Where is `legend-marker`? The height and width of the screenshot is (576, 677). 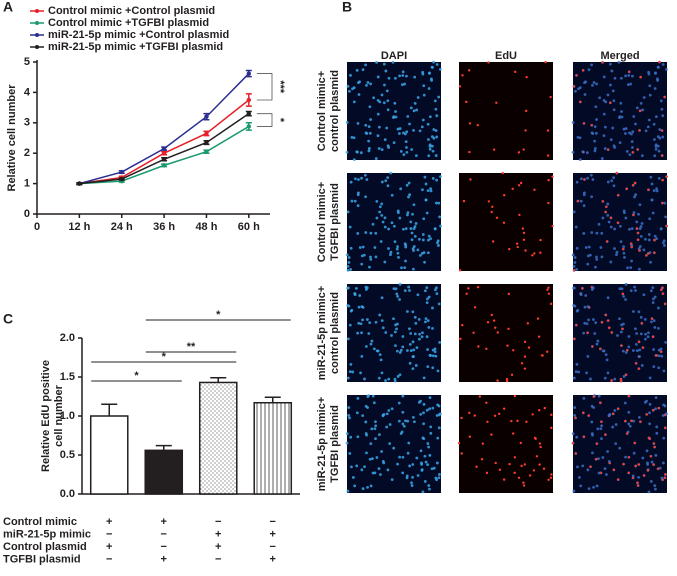 legend-marker is located at coordinates (37, 47).